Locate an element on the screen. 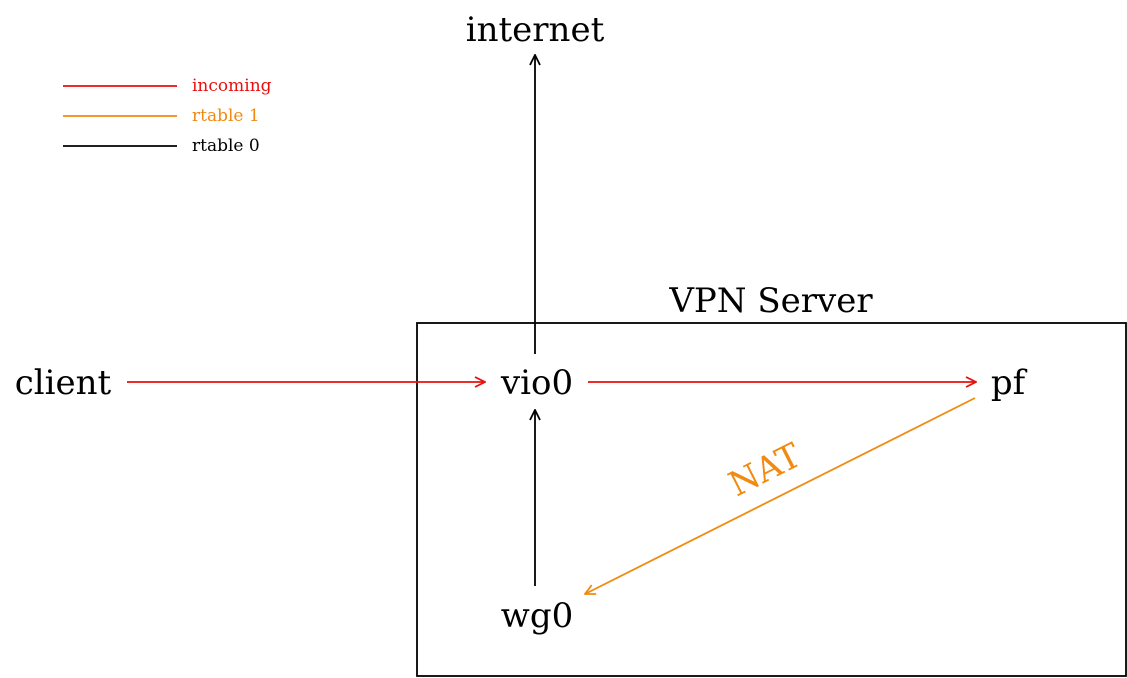  vpn-server-title: VPN Server is located at coordinates (770, 301).